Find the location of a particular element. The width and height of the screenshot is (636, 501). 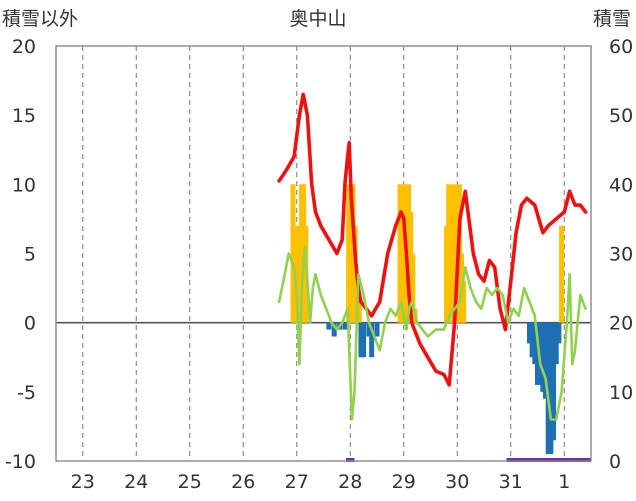

y-right-tick-label: 20 is located at coordinates (621, 324).